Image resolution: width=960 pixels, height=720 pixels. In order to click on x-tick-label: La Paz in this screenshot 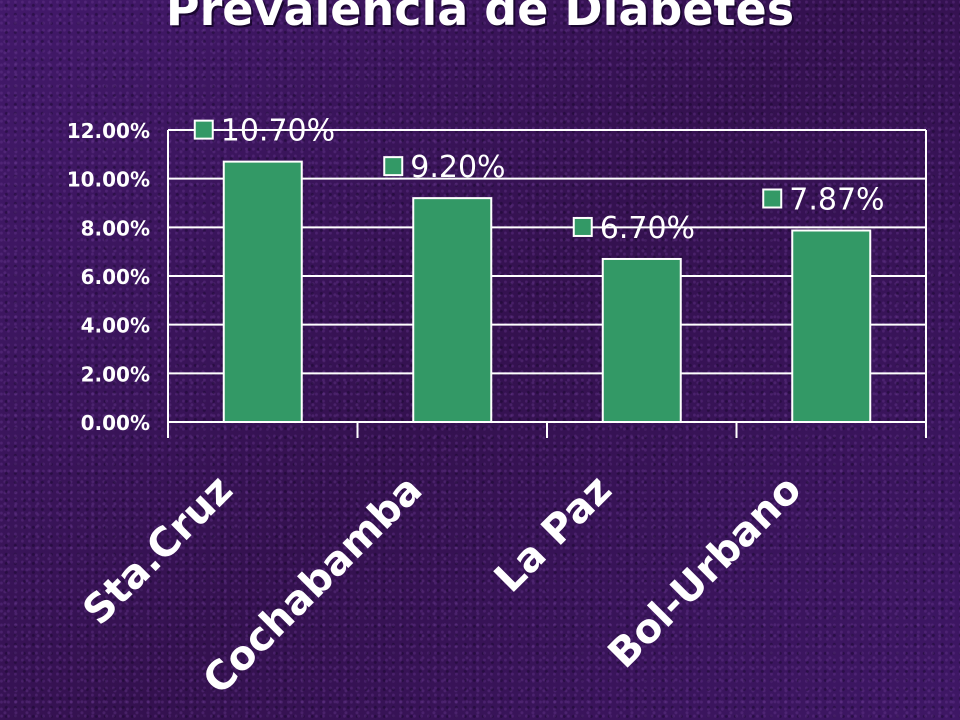, I will do `click(553, 534)`.